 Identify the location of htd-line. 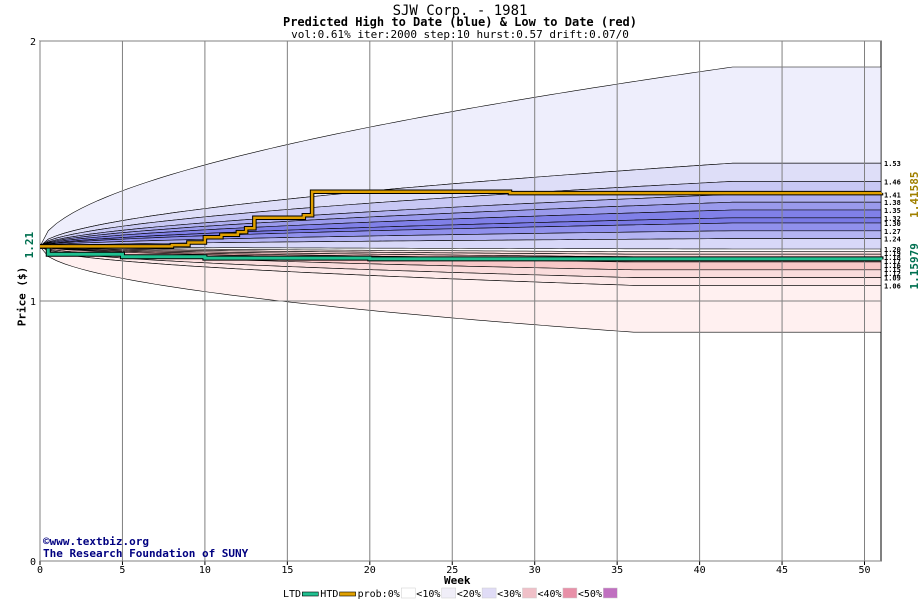
(461, 219).